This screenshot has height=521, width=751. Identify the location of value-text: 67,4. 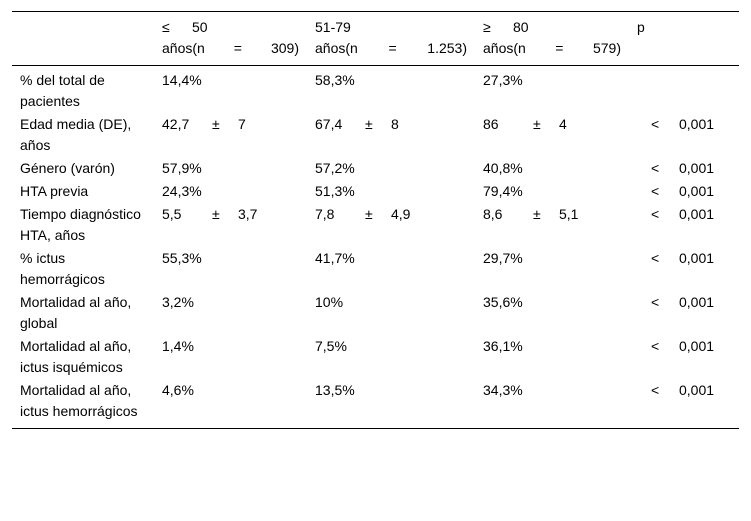
(329, 124).